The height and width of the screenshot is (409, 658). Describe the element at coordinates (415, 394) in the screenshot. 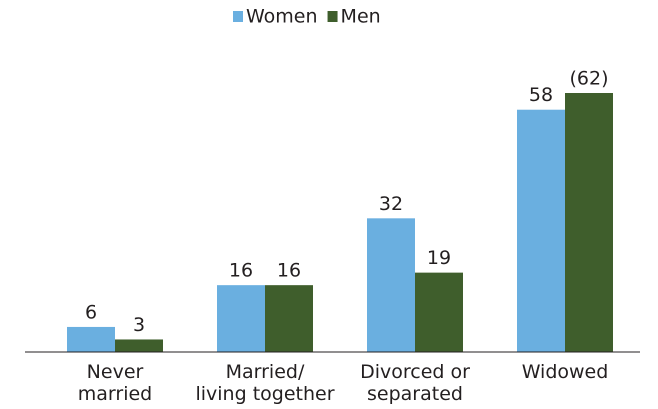

I see `x-tick-label-line: separated` at that location.